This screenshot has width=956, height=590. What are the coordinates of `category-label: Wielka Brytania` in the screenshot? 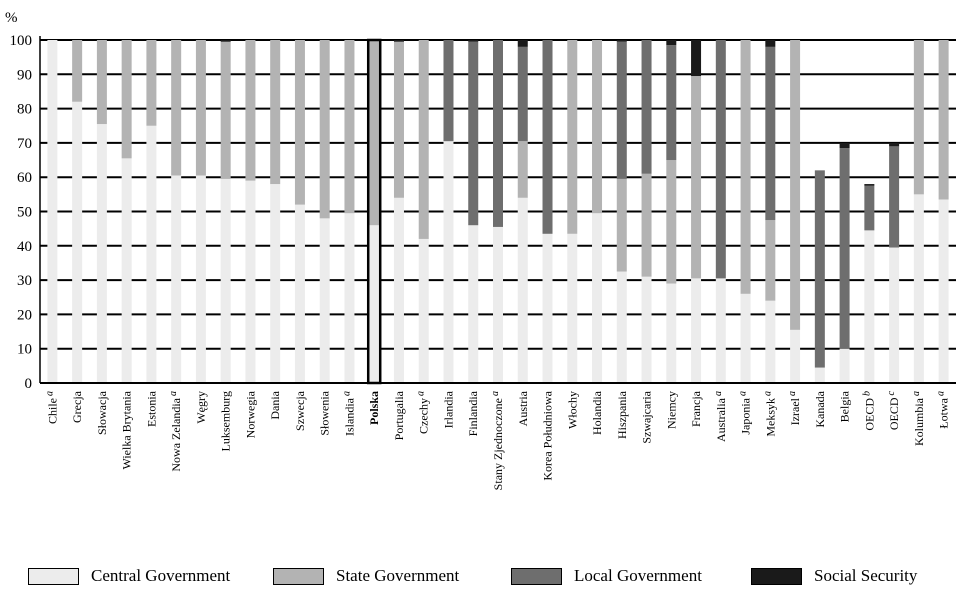 It's located at (127, 429).